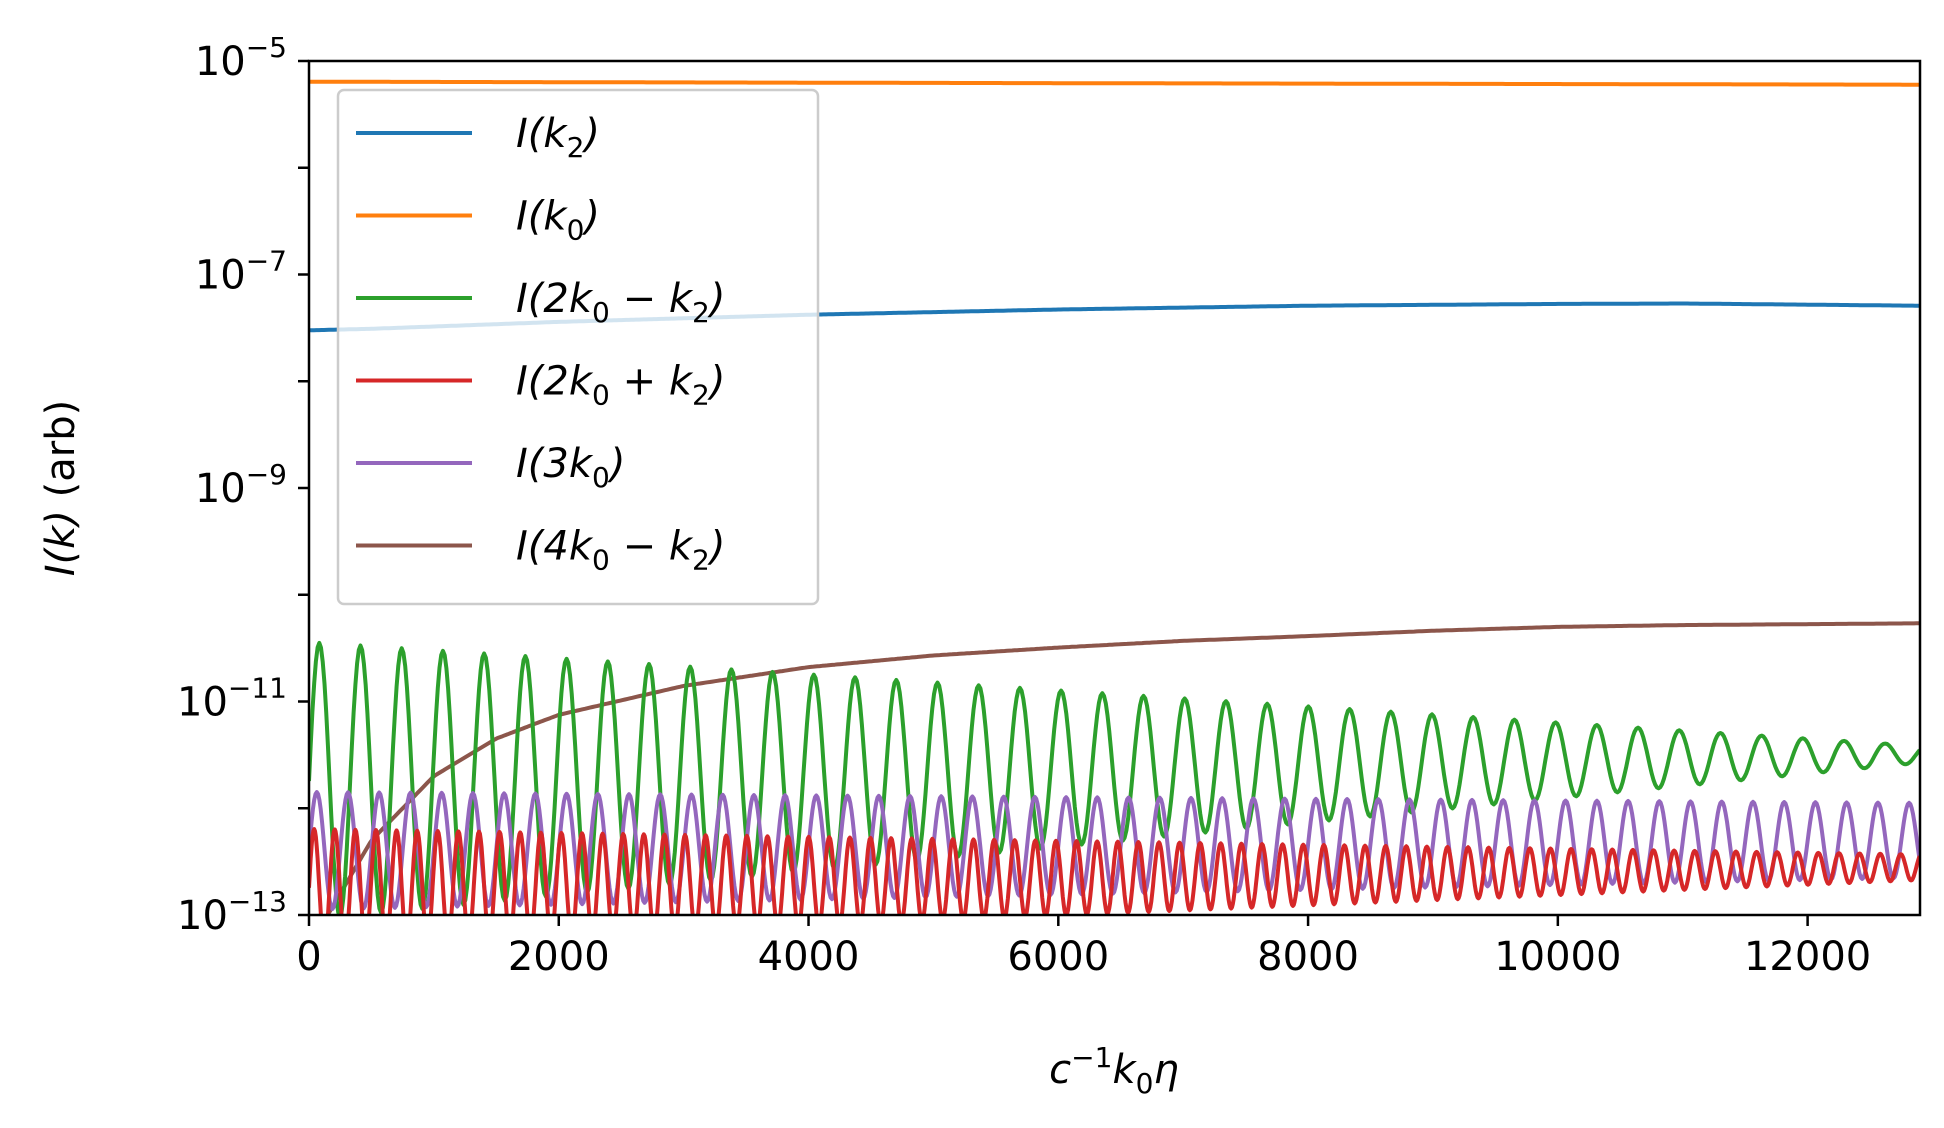 Image resolution: width=1944 pixels, height=1128 pixels. I want to click on y-tick-label: 10⁻⁷, so click(241, 272).